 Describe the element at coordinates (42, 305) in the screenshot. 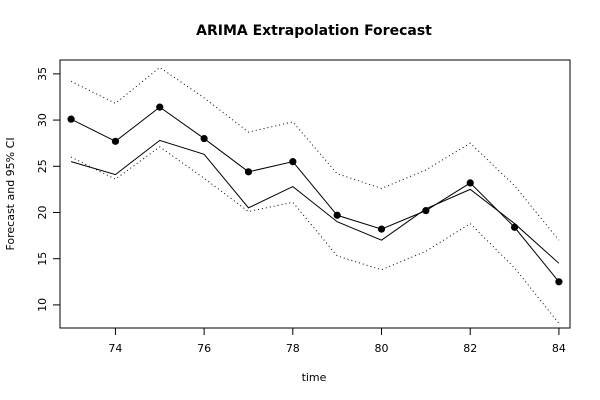

I see `y-tick-label: 10` at that location.